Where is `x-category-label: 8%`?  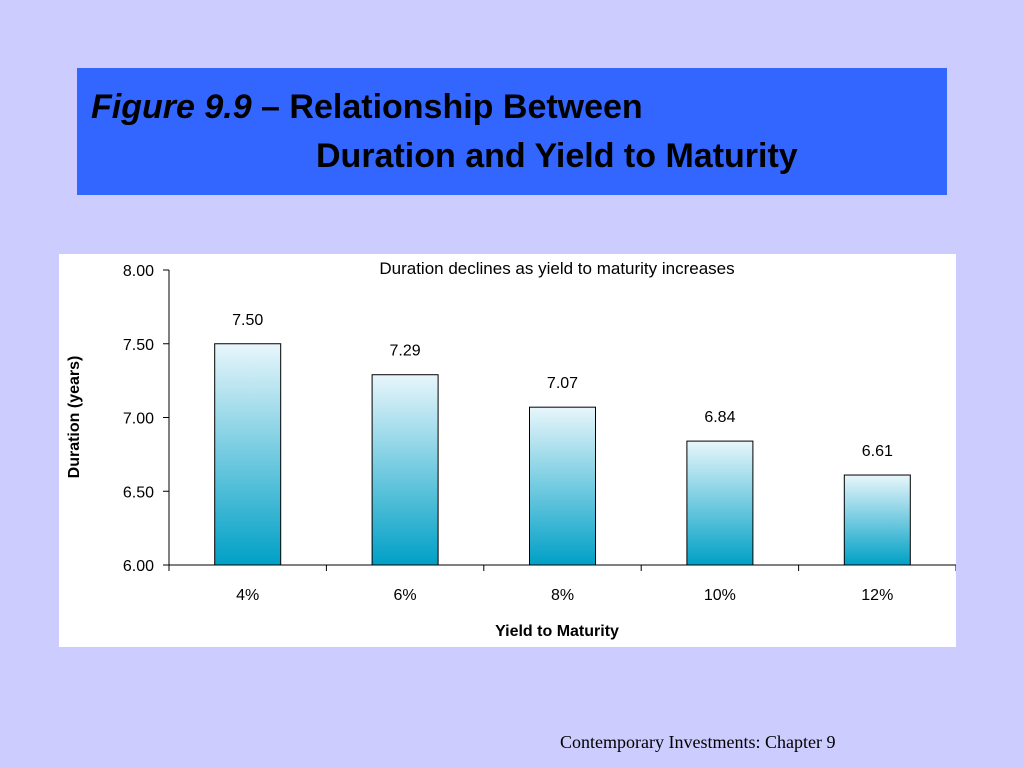
x-category-label: 8% is located at coordinates (562, 595).